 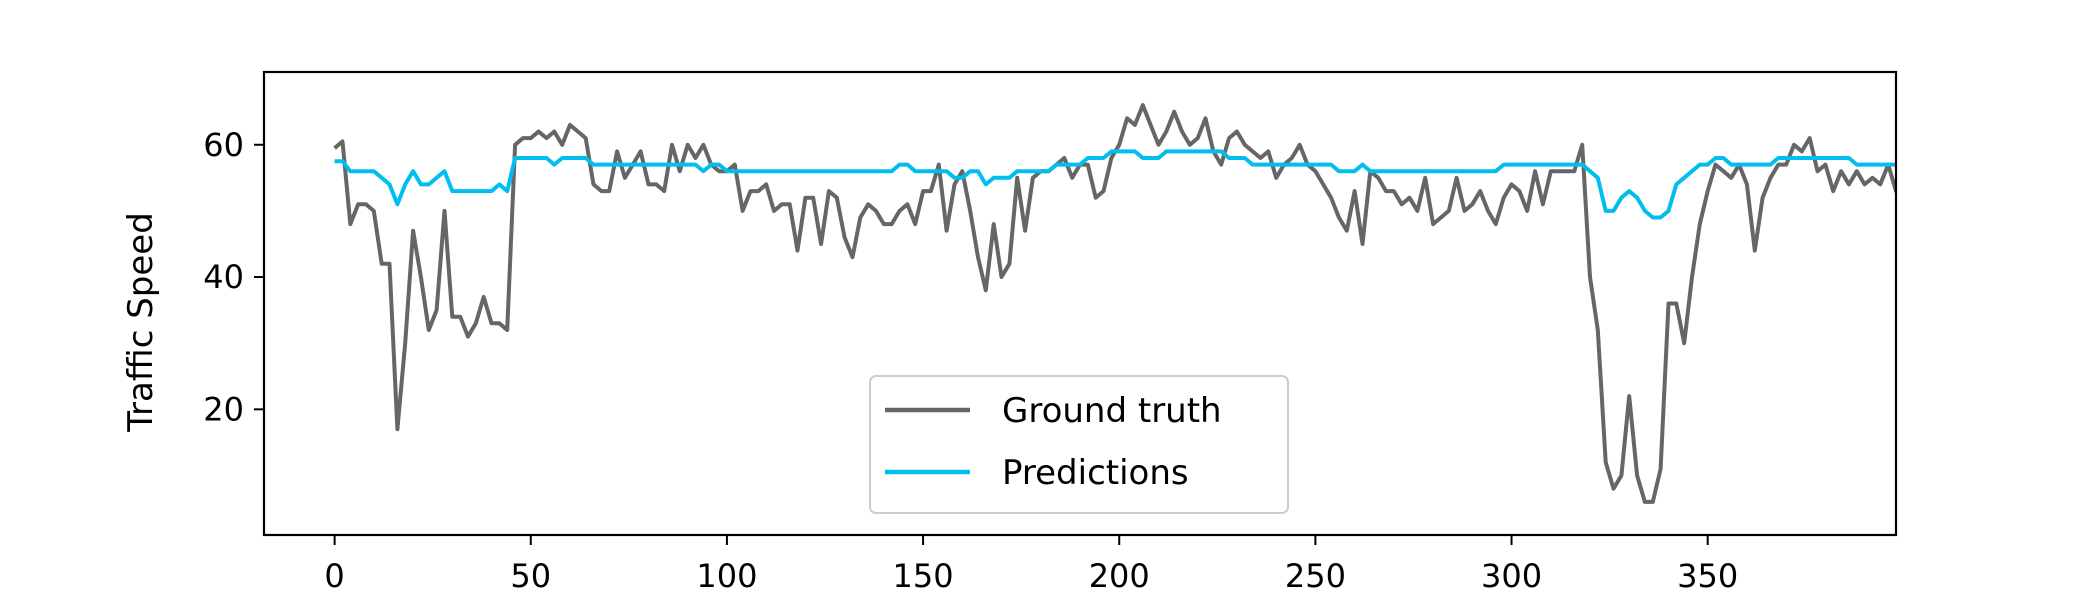 What do you see at coordinates (923, 576) in the screenshot?
I see `x-tick-label: 150` at bounding box center [923, 576].